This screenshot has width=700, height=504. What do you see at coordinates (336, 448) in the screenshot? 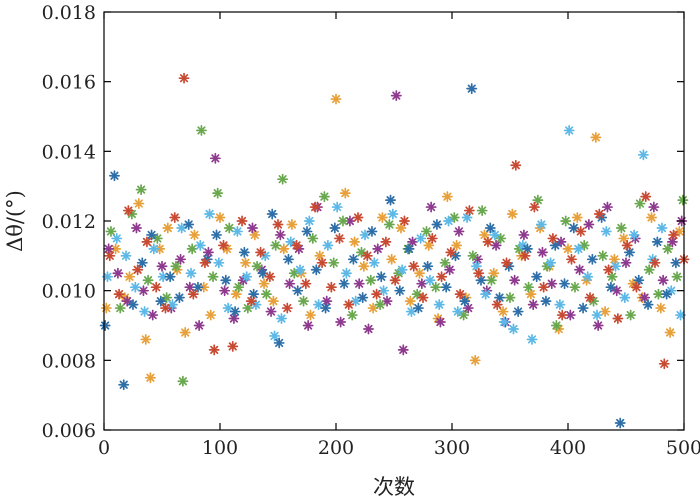
I see `x-tick-label: 200` at bounding box center [336, 448].